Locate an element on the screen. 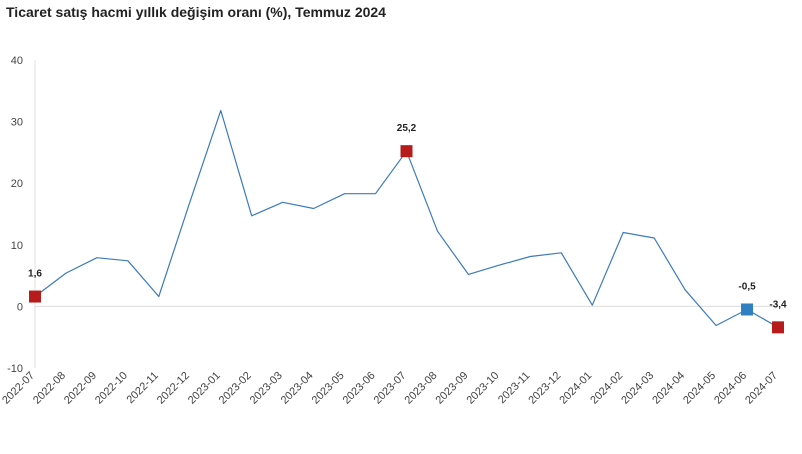 The width and height of the screenshot is (802, 454). x-tick-label: 2024-01 is located at coordinates (575, 388).